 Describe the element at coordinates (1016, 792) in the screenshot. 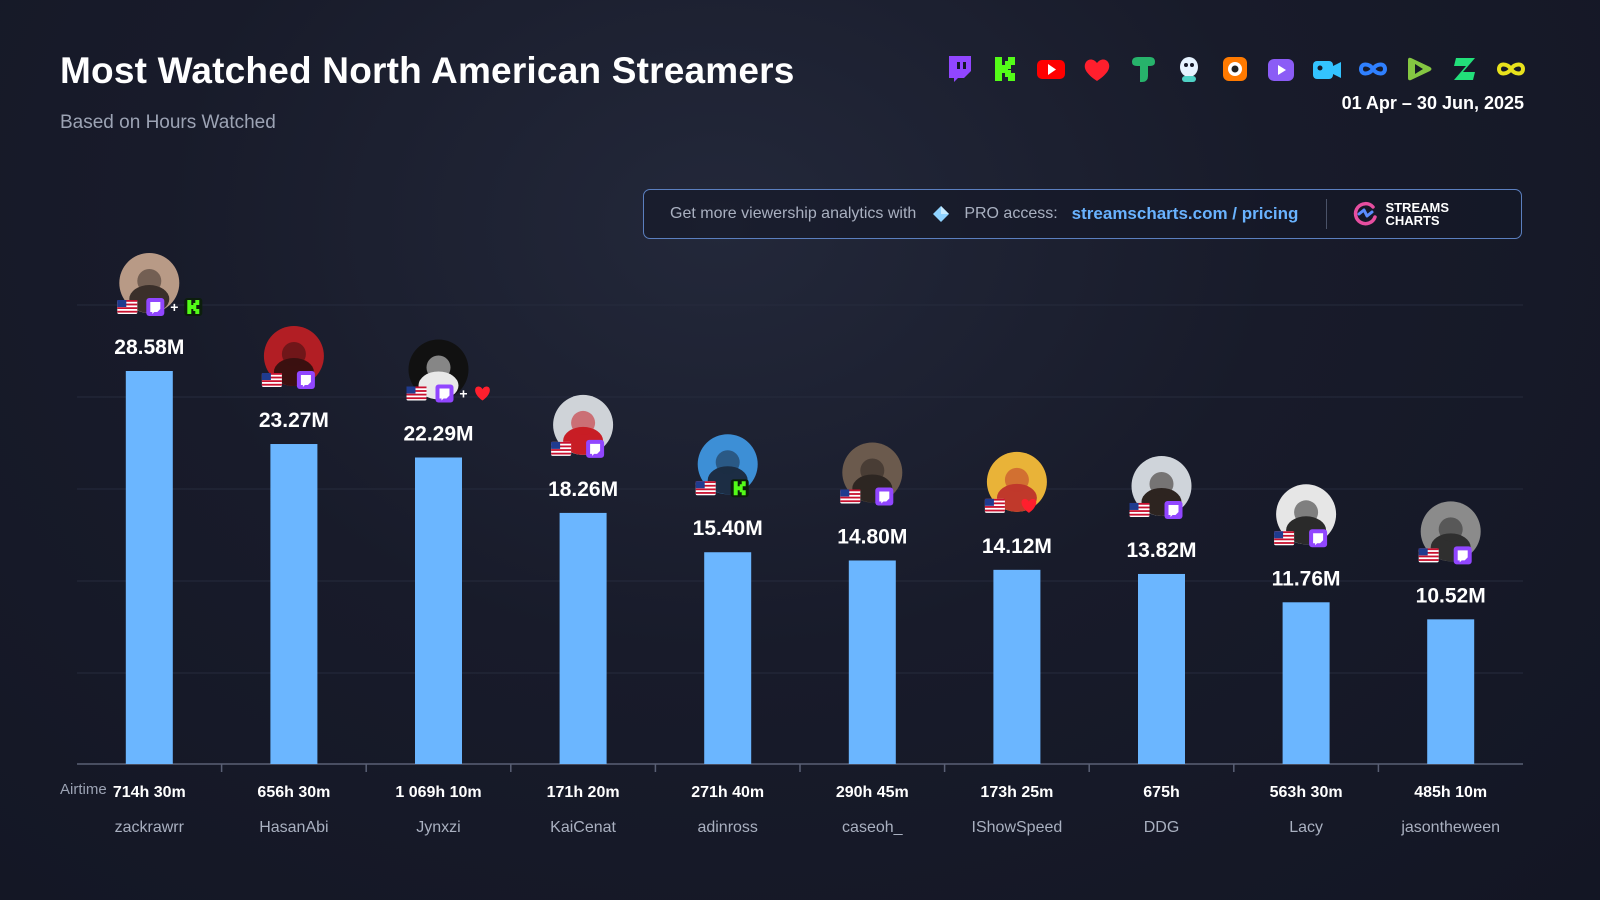

I see `airtime-value: 173h 25m` at that location.